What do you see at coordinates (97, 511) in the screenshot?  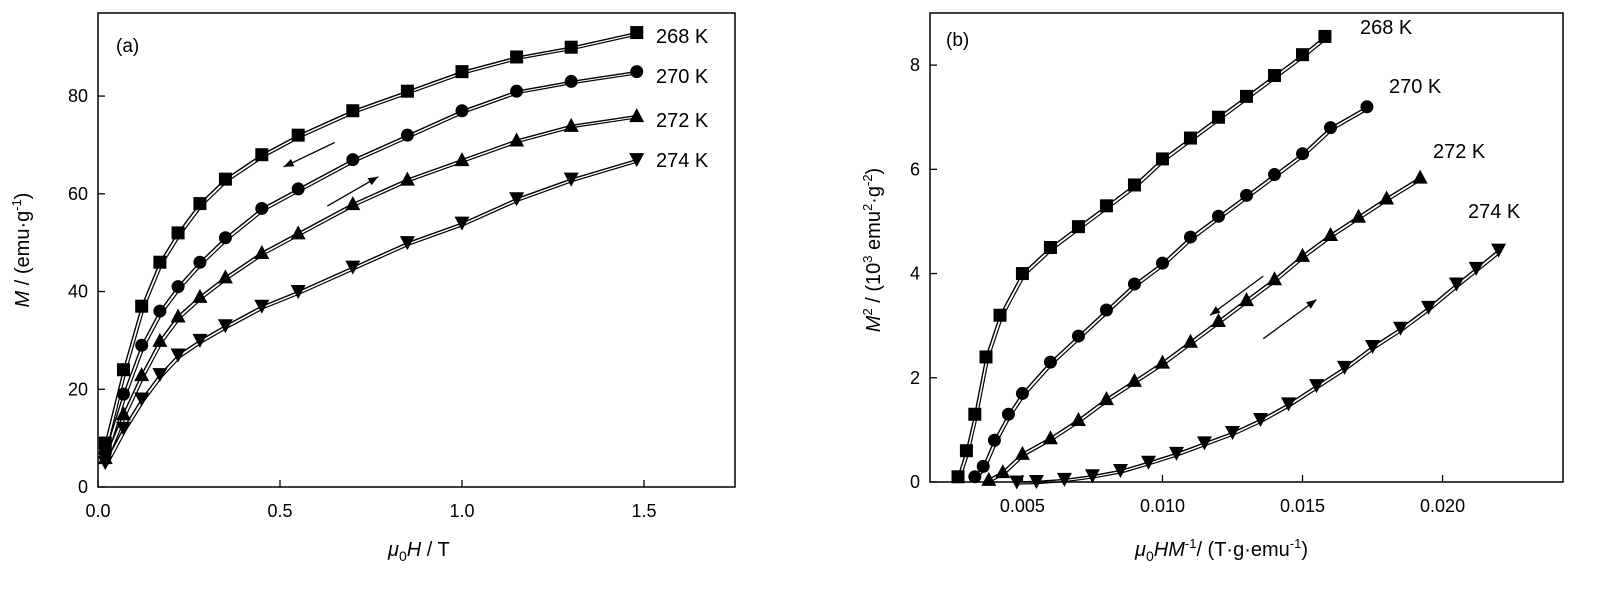 I see `x-tick-label: 0.0` at bounding box center [97, 511].